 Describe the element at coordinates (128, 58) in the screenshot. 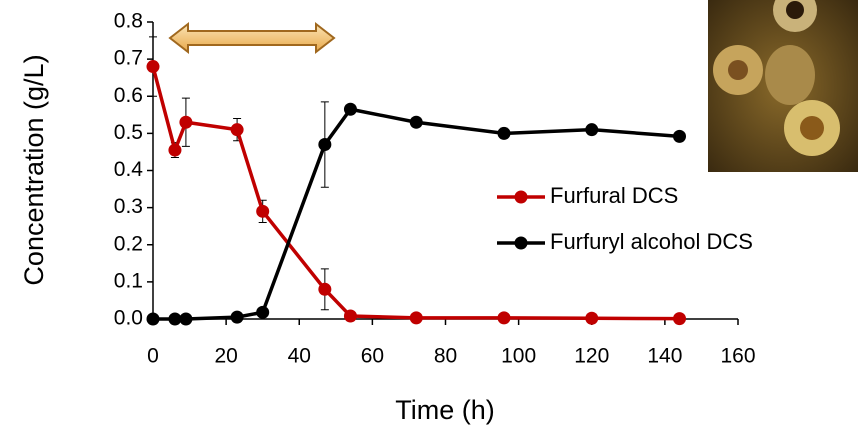

I see `y-tick-label: 0.7` at that location.